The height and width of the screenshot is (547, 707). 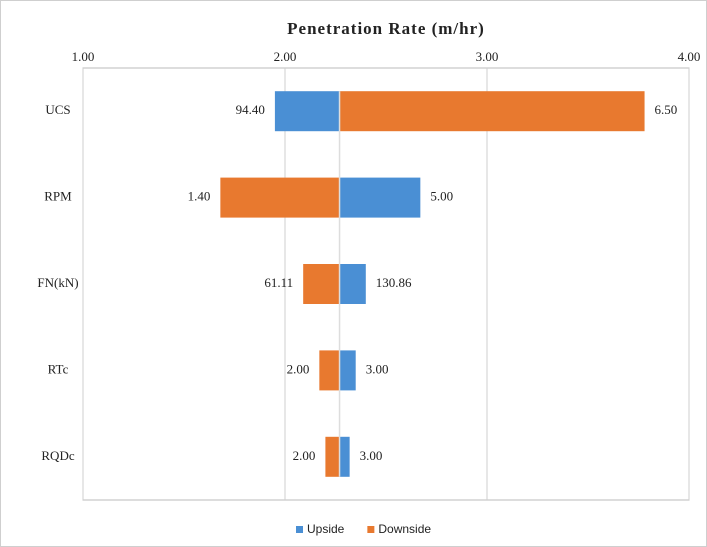 What do you see at coordinates (689, 56) in the screenshot?
I see `x-tick-label: 4.00` at bounding box center [689, 56].